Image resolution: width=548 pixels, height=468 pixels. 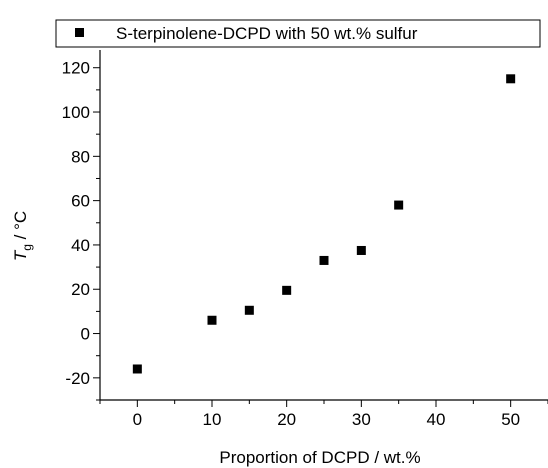 I want to click on x-axis-title: Proportion of DCPD / wt.%, so click(x=319, y=457).